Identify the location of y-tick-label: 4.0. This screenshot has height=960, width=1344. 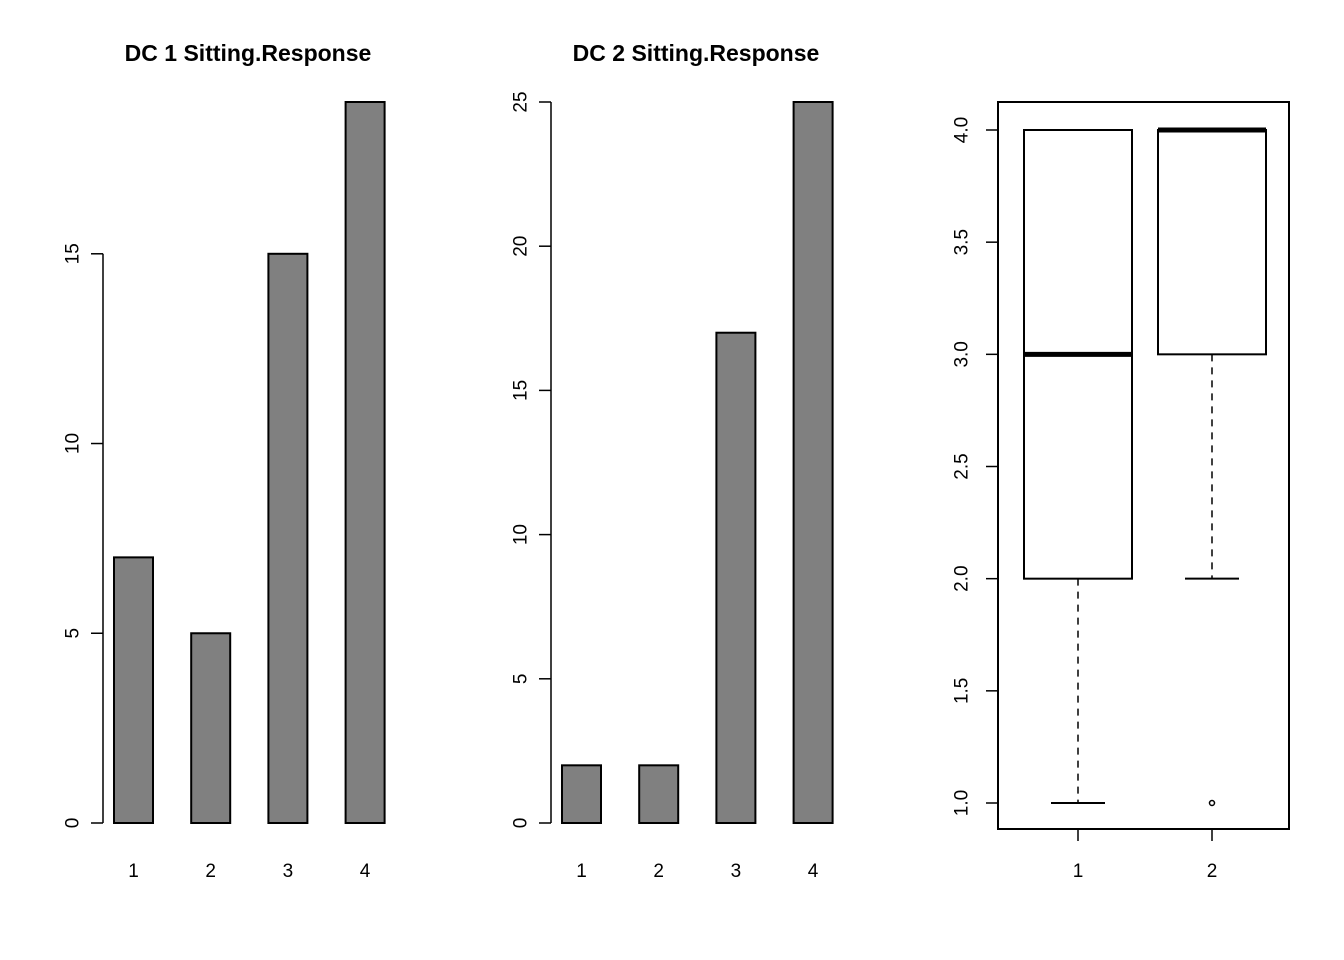
(962, 130).